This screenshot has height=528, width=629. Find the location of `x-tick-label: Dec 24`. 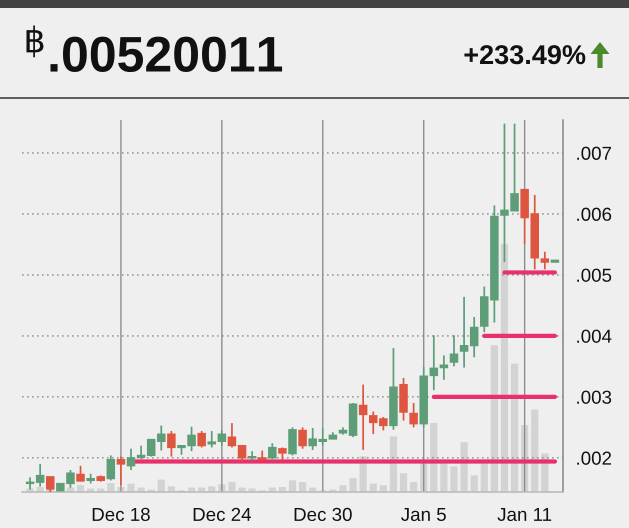

x-tick-label: Dec 24 is located at coordinates (223, 515).